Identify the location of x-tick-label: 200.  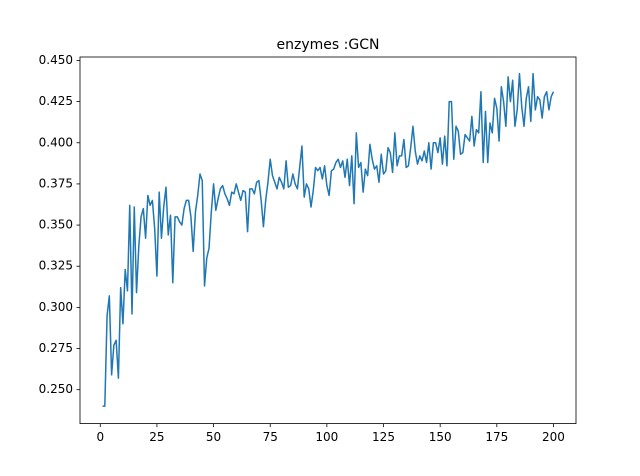
(553, 437).